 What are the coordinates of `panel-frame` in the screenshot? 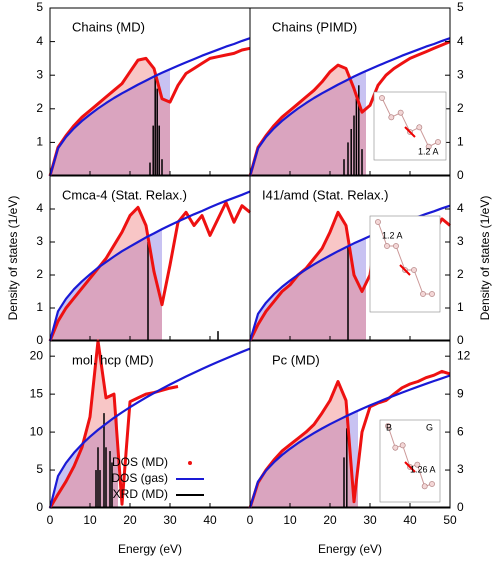 It's located at (350, 424).